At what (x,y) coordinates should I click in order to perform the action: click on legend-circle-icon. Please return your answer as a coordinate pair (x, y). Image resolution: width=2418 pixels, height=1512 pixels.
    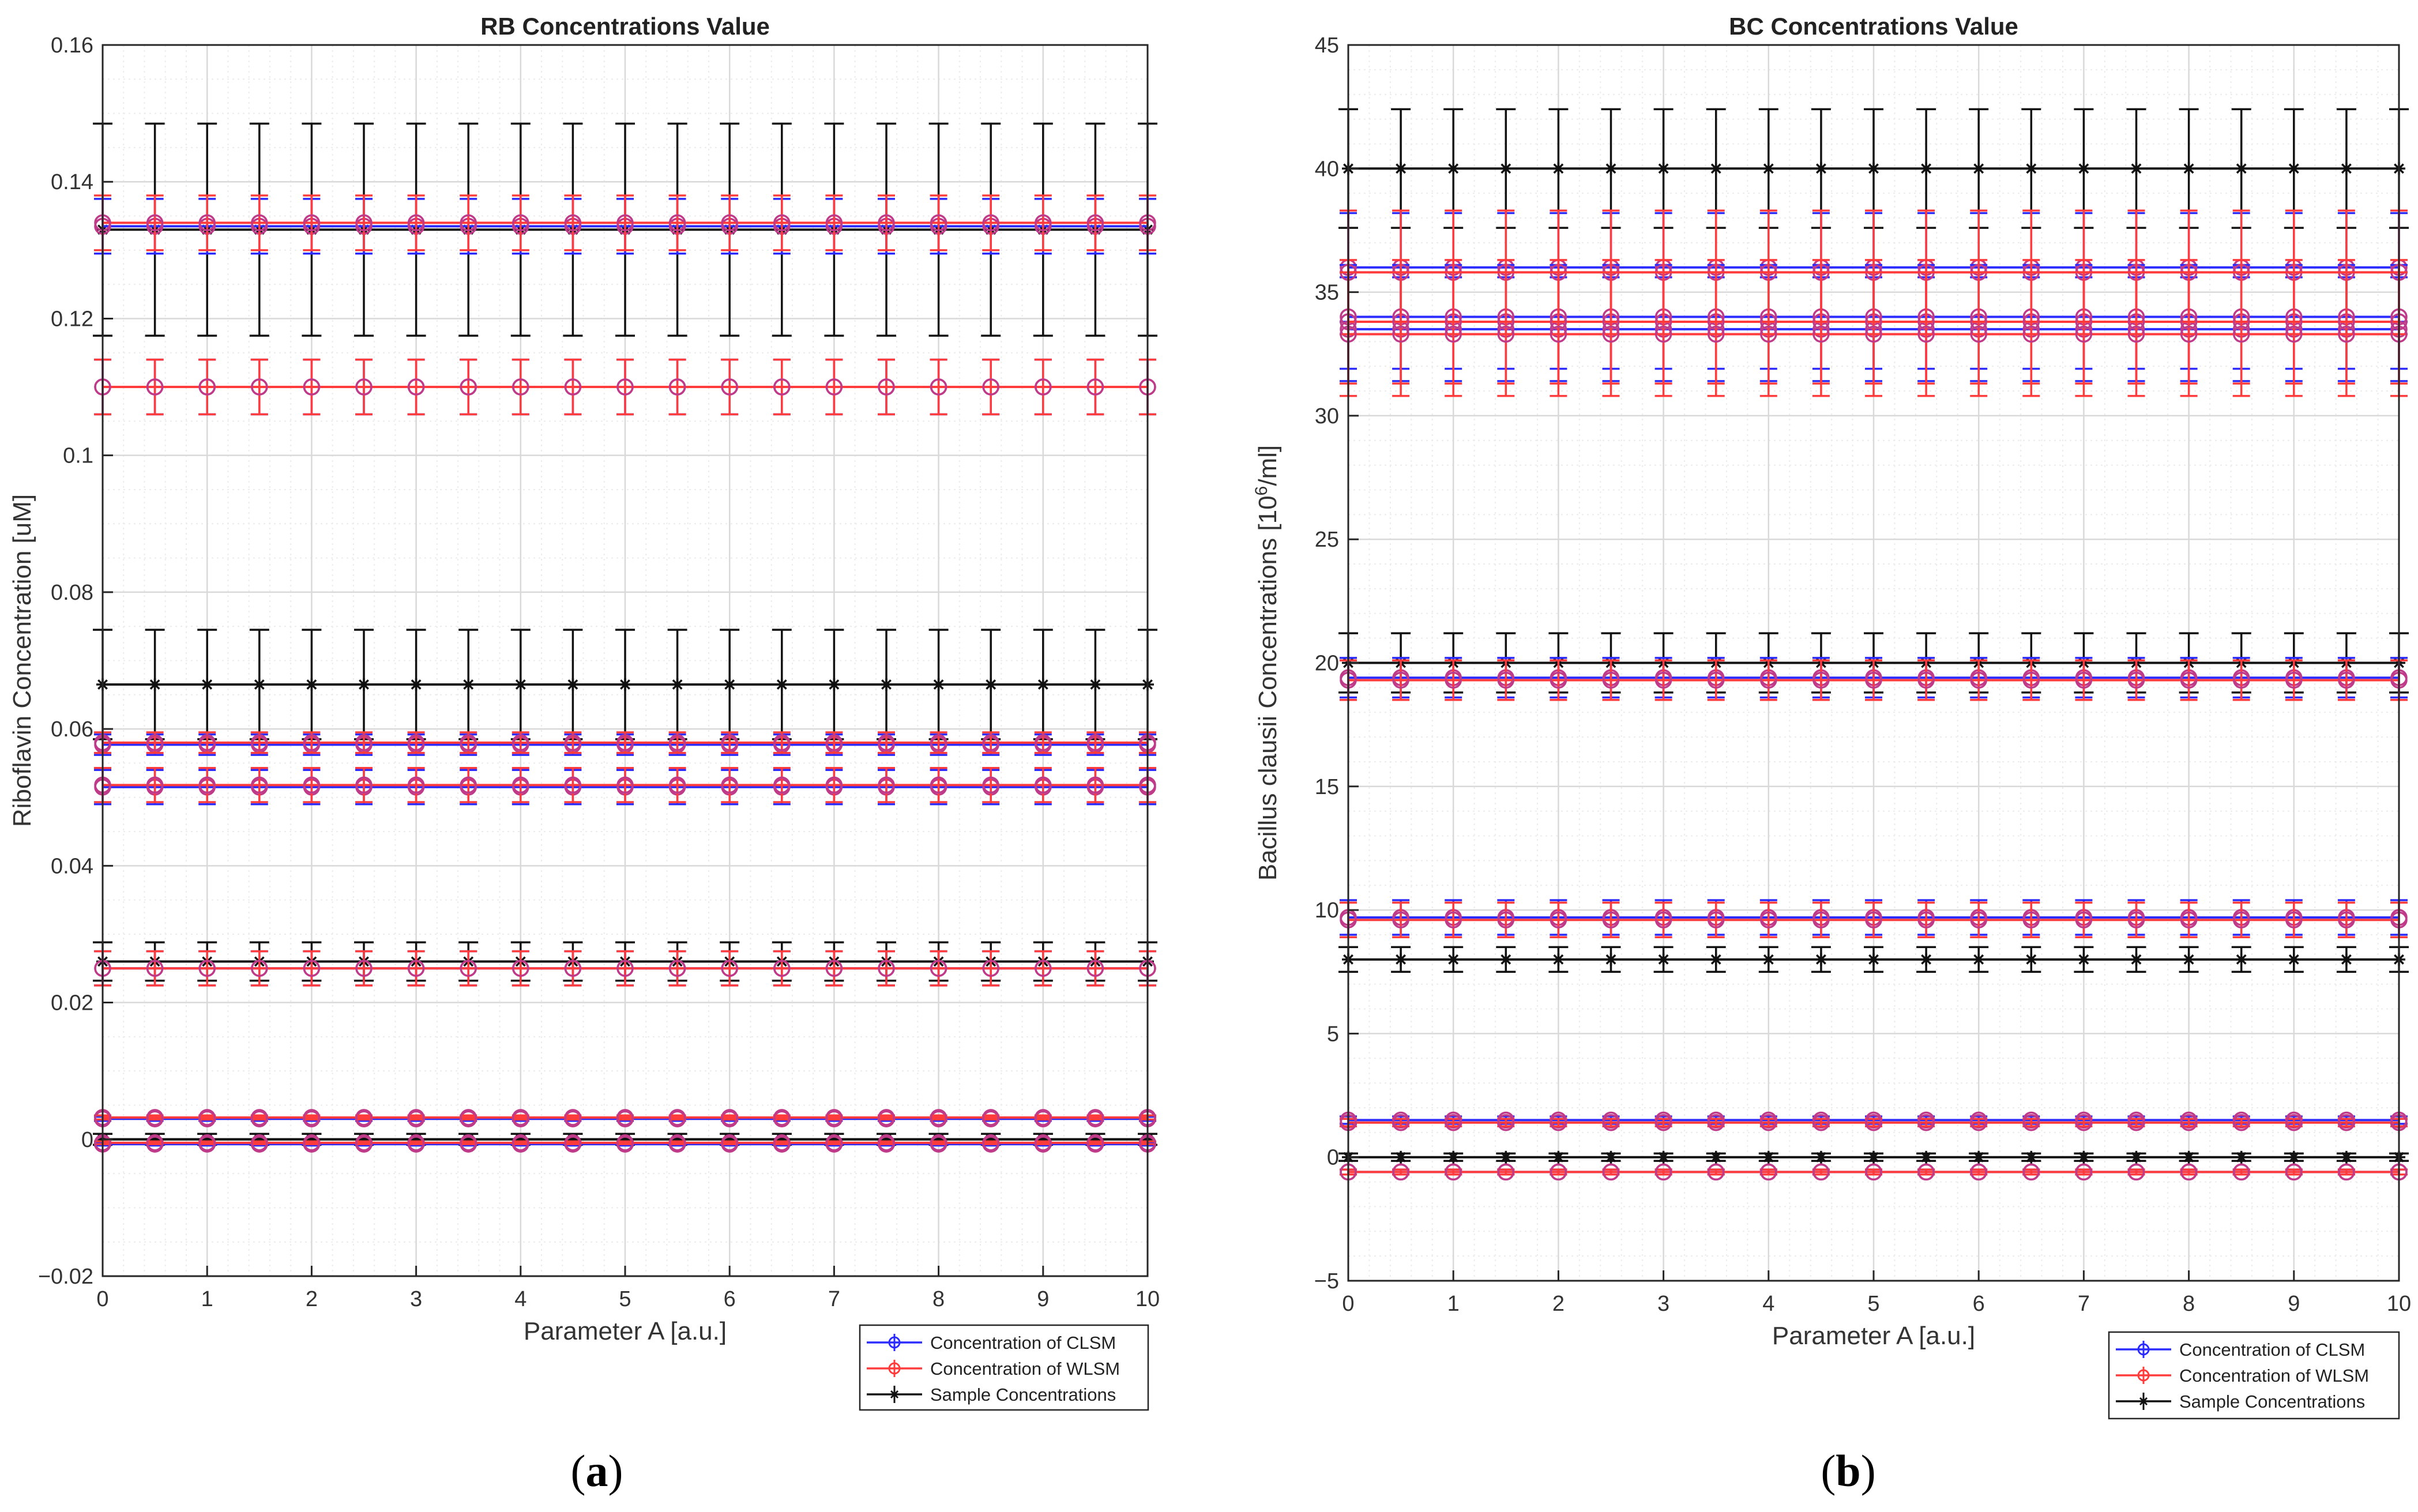
    Looking at the image, I should click on (2143, 1350).